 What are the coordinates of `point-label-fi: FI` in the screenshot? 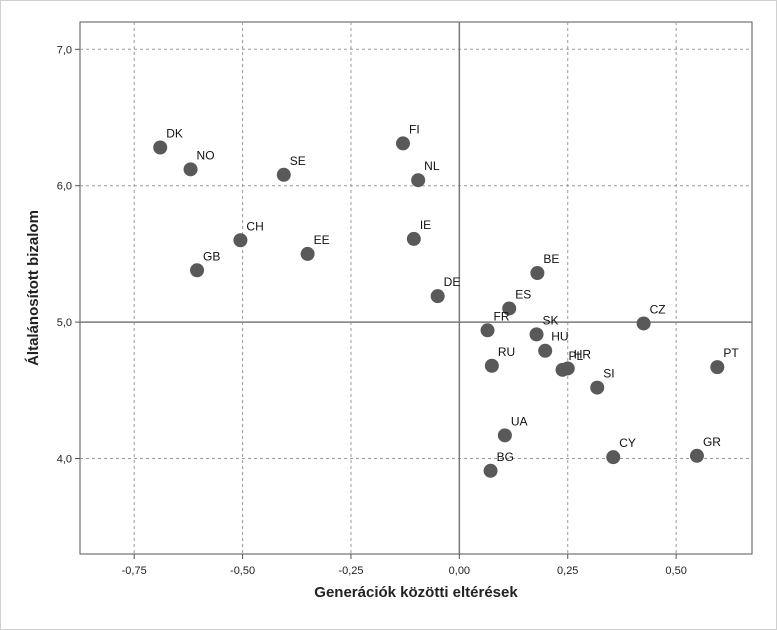 It's located at (414, 129).